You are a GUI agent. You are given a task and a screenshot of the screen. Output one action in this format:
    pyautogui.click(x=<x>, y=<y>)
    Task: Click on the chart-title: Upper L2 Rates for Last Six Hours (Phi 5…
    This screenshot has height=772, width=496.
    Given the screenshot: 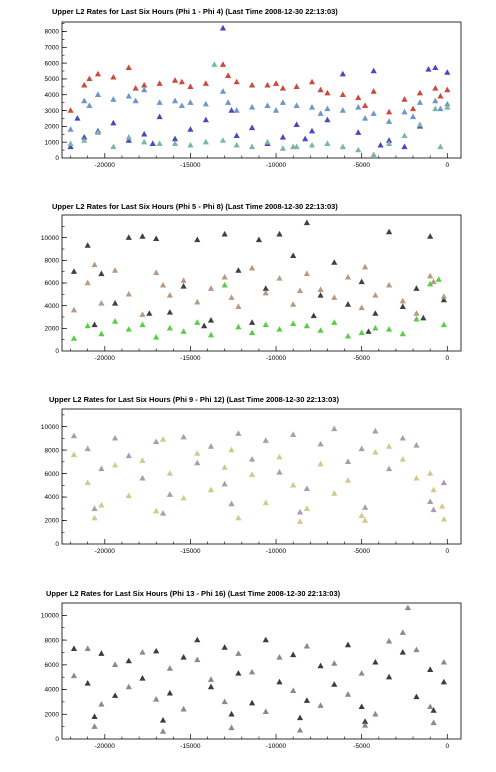 What is the action you would take?
    pyautogui.click(x=195, y=206)
    